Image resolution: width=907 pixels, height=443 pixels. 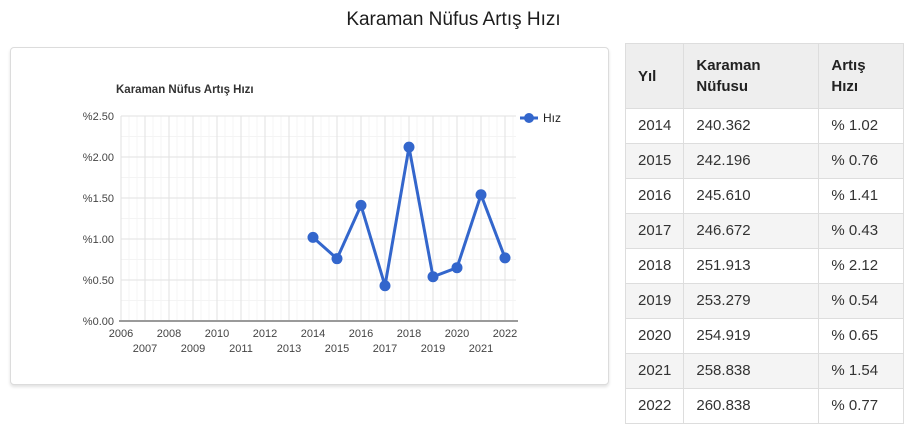 What do you see at coordinates (654, 406) in the screenshot?
I see `year-cell: 2022` at bounding box center [654, 406].